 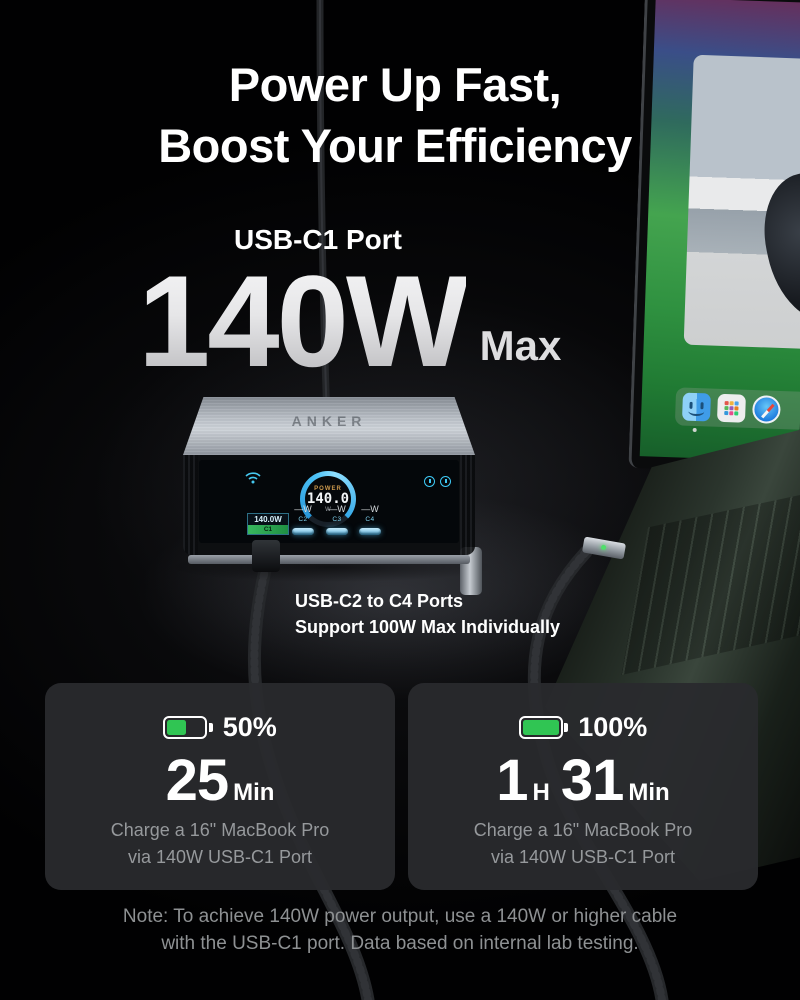 I want to click on battery-percent: 100%, so click(x=613, y=727).